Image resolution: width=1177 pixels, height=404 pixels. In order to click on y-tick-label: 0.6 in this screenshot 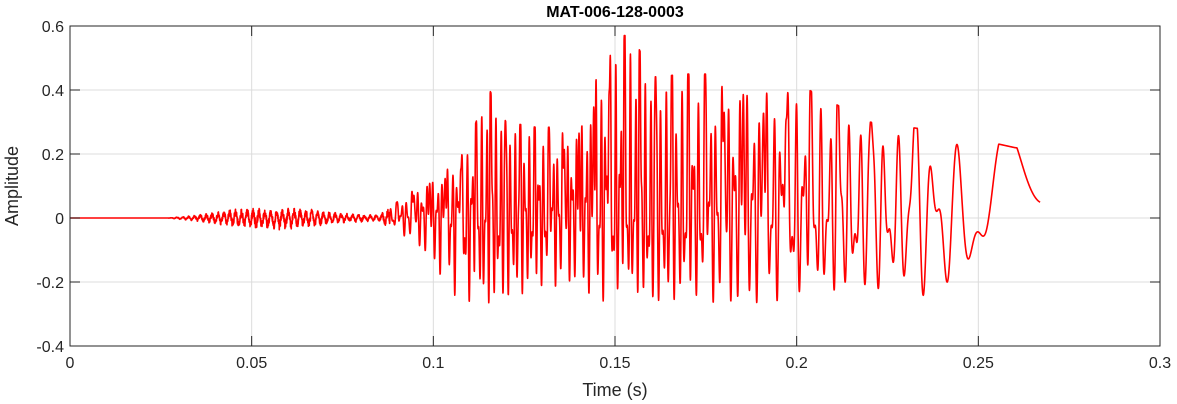, I will do `click(53, 27)`.